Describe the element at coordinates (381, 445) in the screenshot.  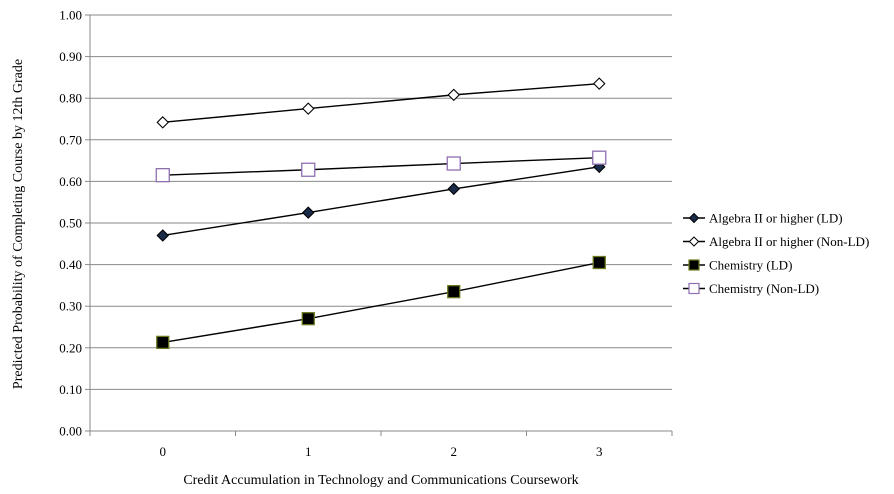
I see `x-axis-ticks: 0 1 2 3` at that location.